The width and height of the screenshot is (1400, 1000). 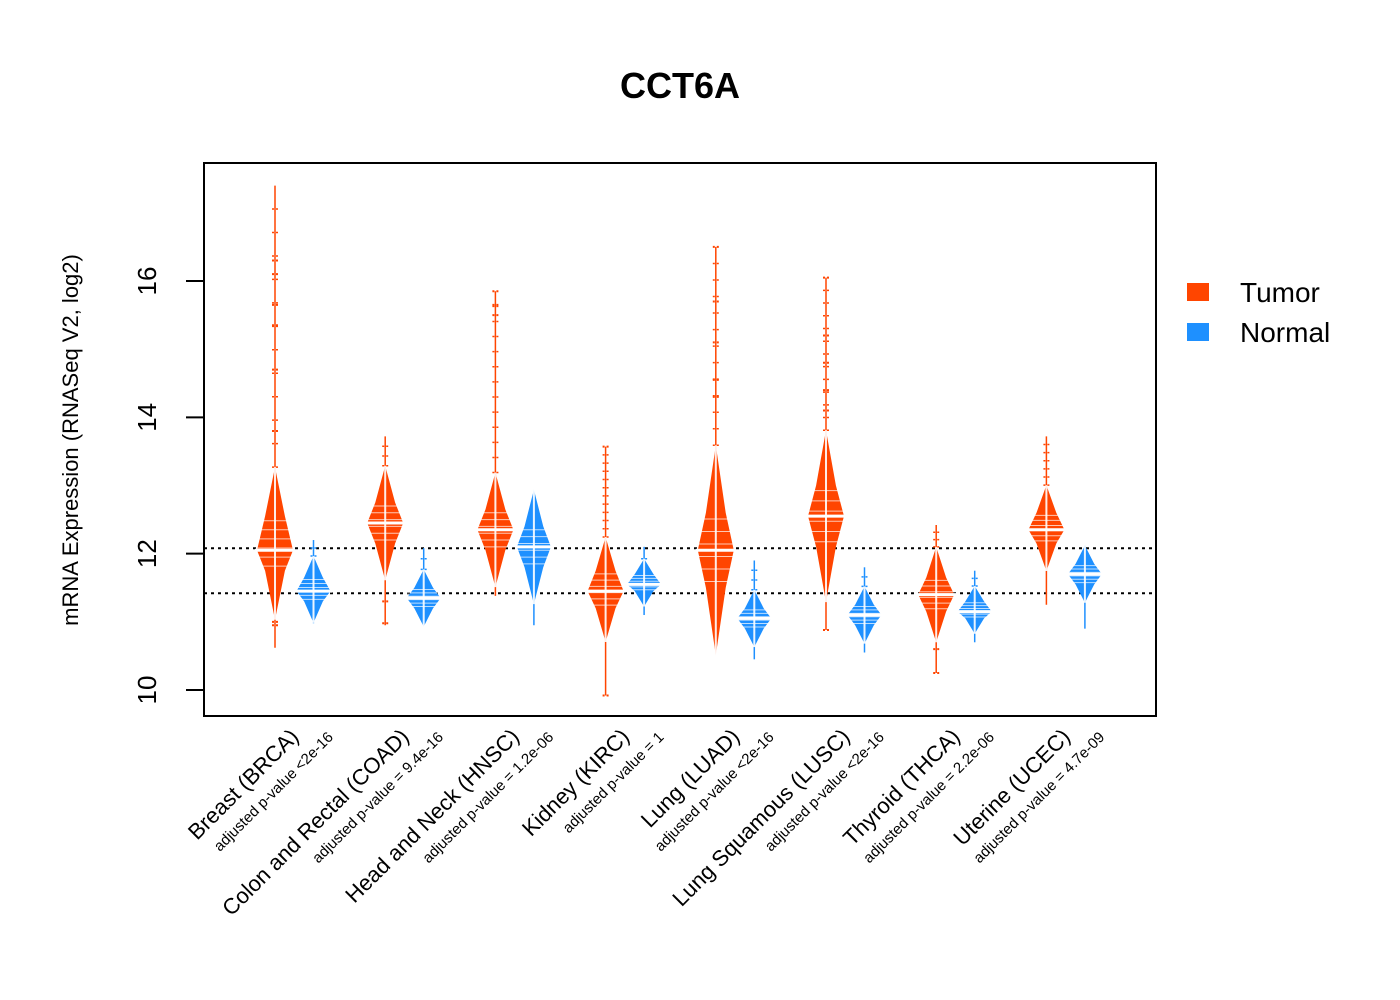 I want to click on chart-title: CCT6A, so click(x=680, y=85).